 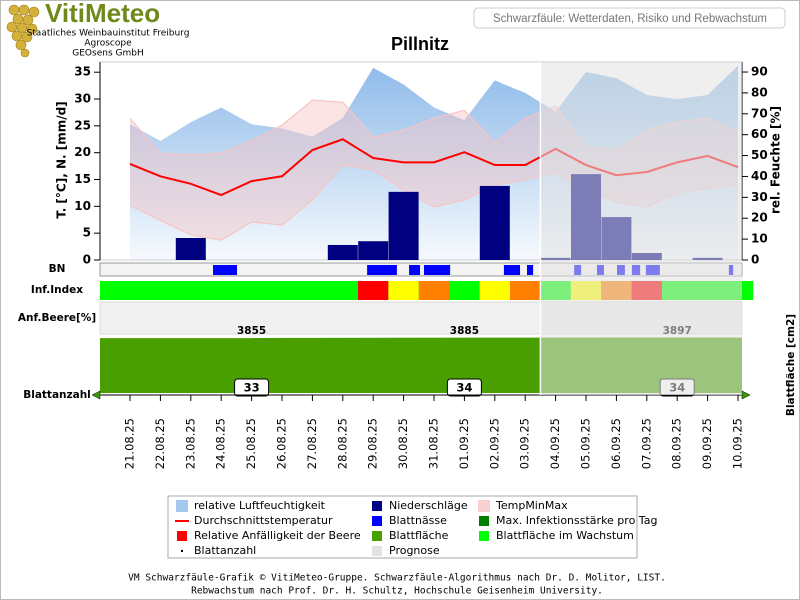 I want to click on leaf-count: 33, so click(x=252, y=388).